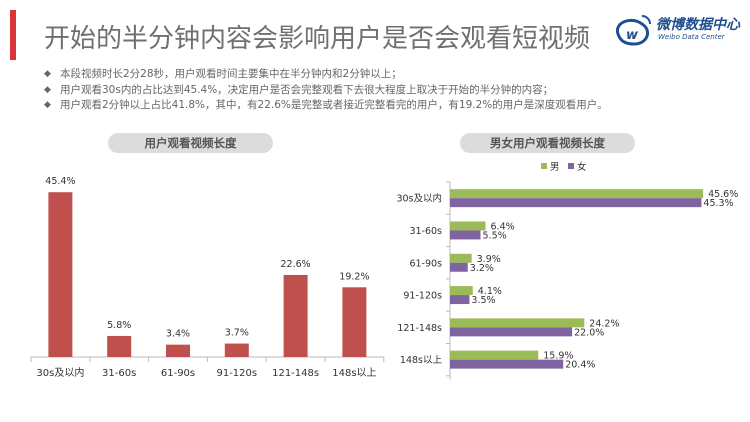  I want to click on bullet-item: ◆ 本段视频时长2分28秒，用户观看时间主要集中在半分钟内和2分钟以上；, so click(326, 75).